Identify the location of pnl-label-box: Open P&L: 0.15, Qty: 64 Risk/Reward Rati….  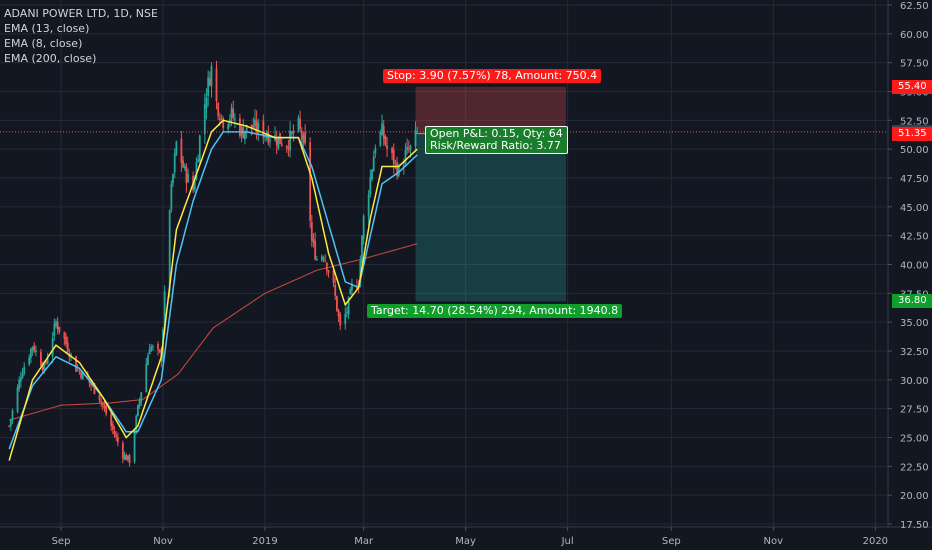
(496, 140).